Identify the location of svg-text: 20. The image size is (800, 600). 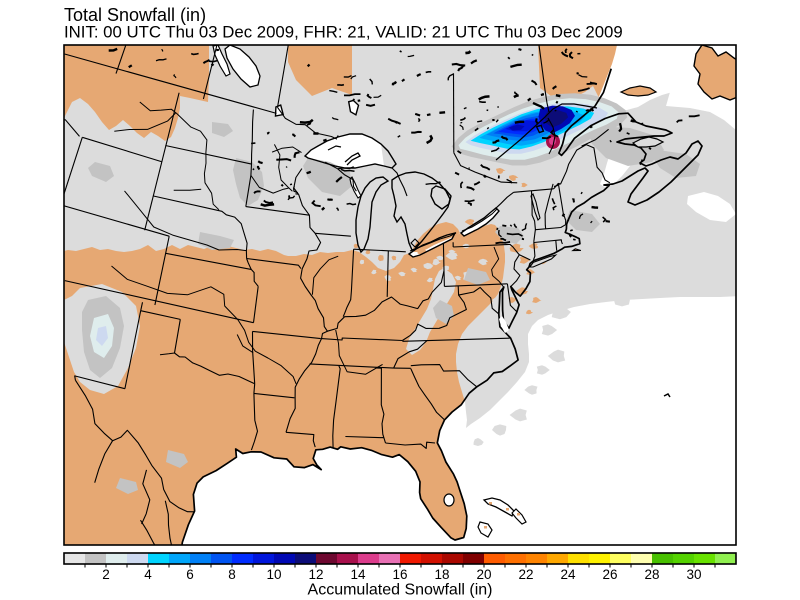
(483, 574).